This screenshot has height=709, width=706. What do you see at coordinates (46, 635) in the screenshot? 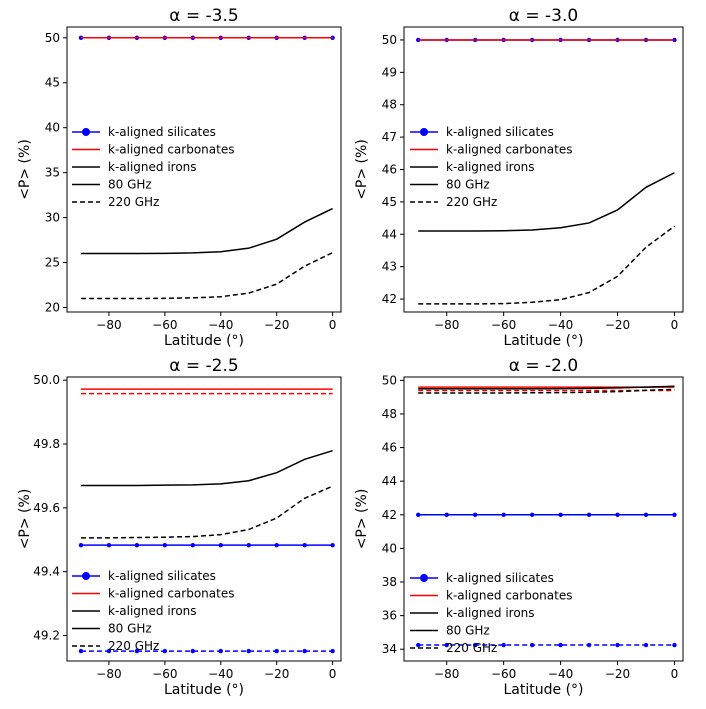
I see `y-tick-label: 49.2` at bounding box center [46, 635].